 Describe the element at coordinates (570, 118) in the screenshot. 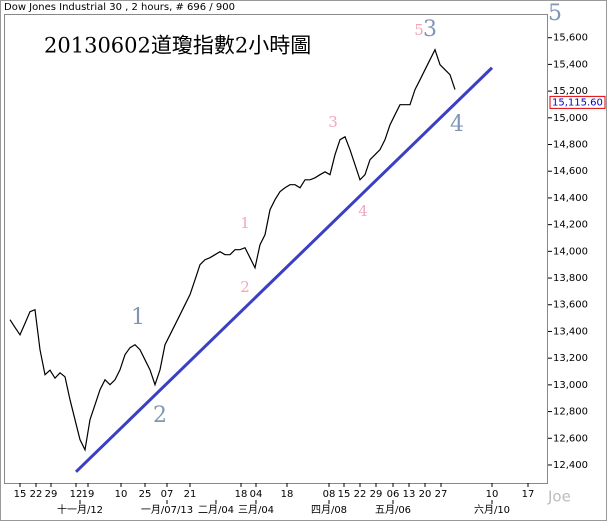

I see `y-tick-label: 15,000` at that location.